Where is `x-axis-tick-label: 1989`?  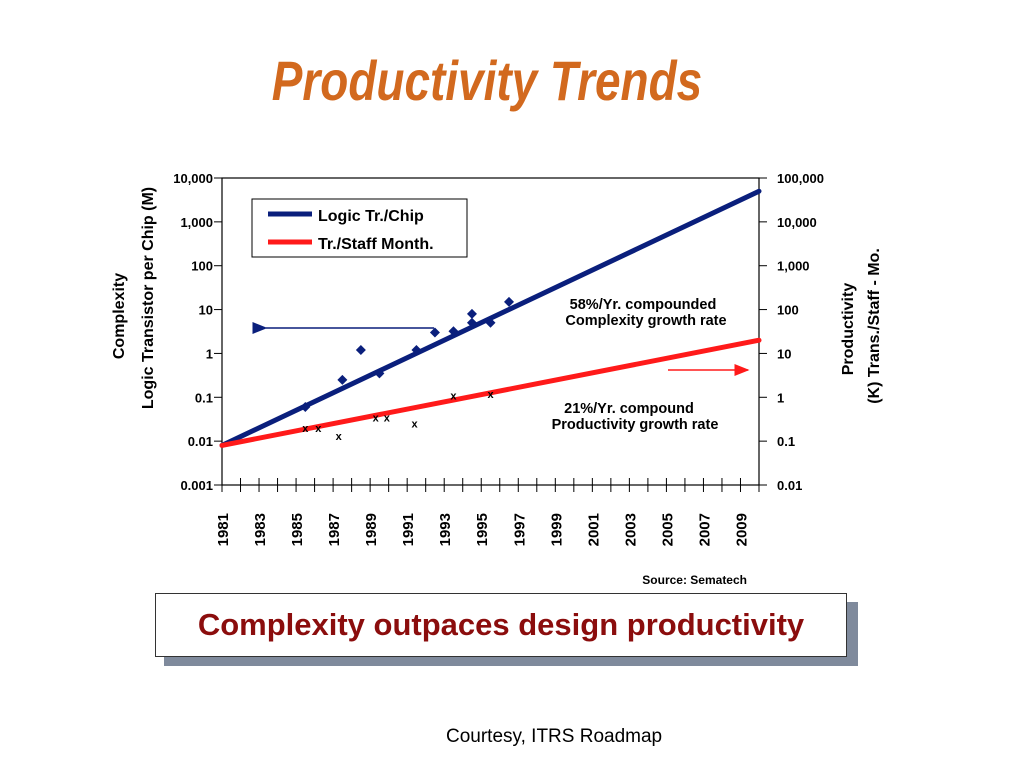 x-axis-tick-label: 1989 is located at coordinates (371, 529).